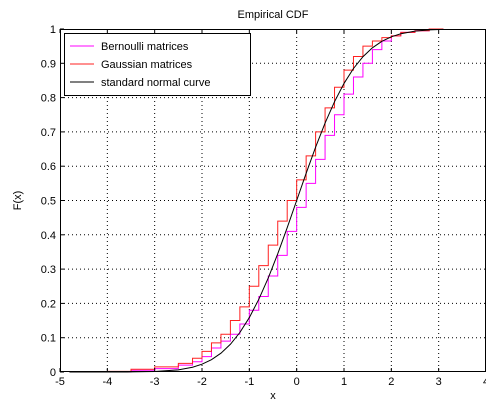 This screenshot has height=401, width=486. I want to click on legend-box, so click(157, 64).